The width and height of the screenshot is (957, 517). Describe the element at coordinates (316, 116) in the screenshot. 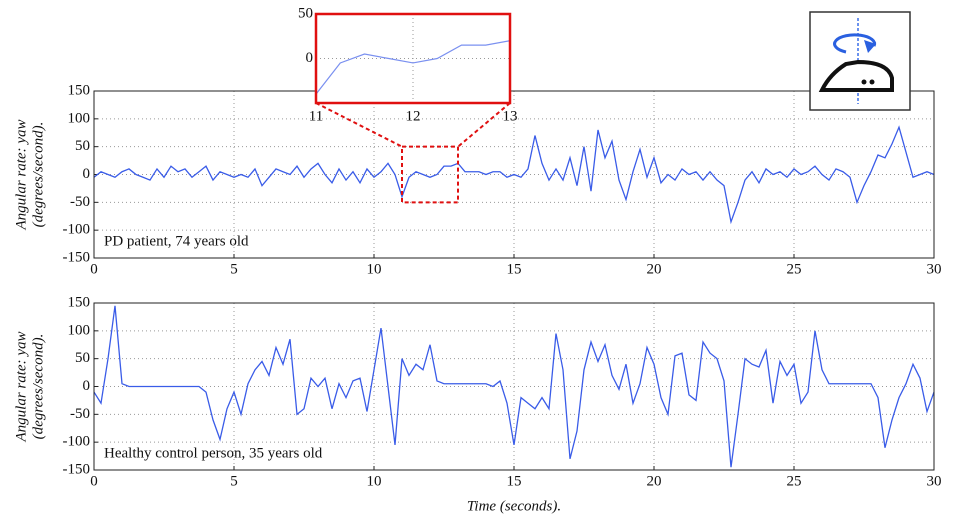

I see `inset-x-tick-label: 11` at that location.